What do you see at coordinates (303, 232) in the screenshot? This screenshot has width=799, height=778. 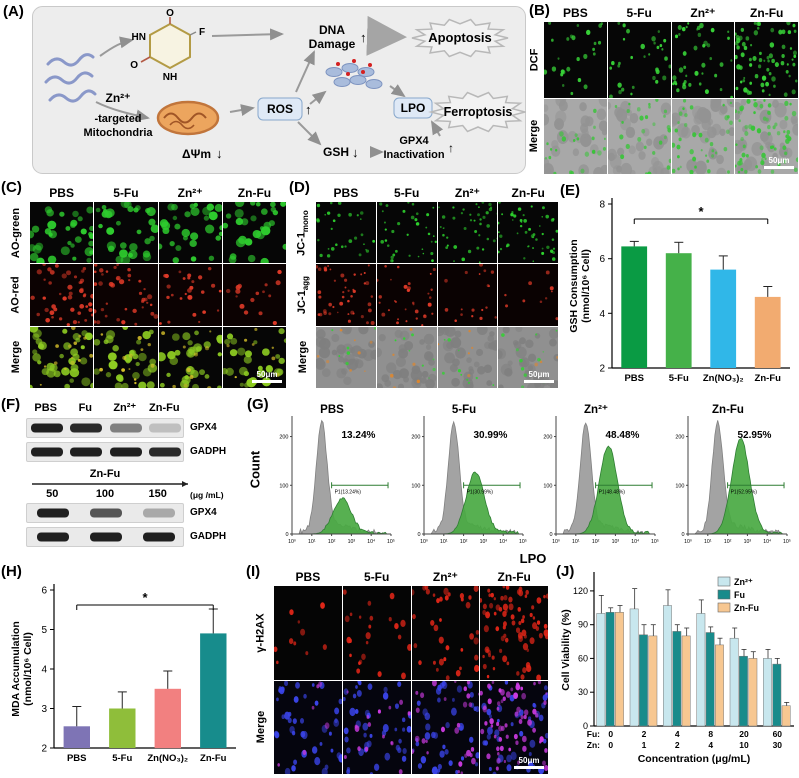 I see `row-label-D-0: JC-1mono` at bounding box center [303, 232].